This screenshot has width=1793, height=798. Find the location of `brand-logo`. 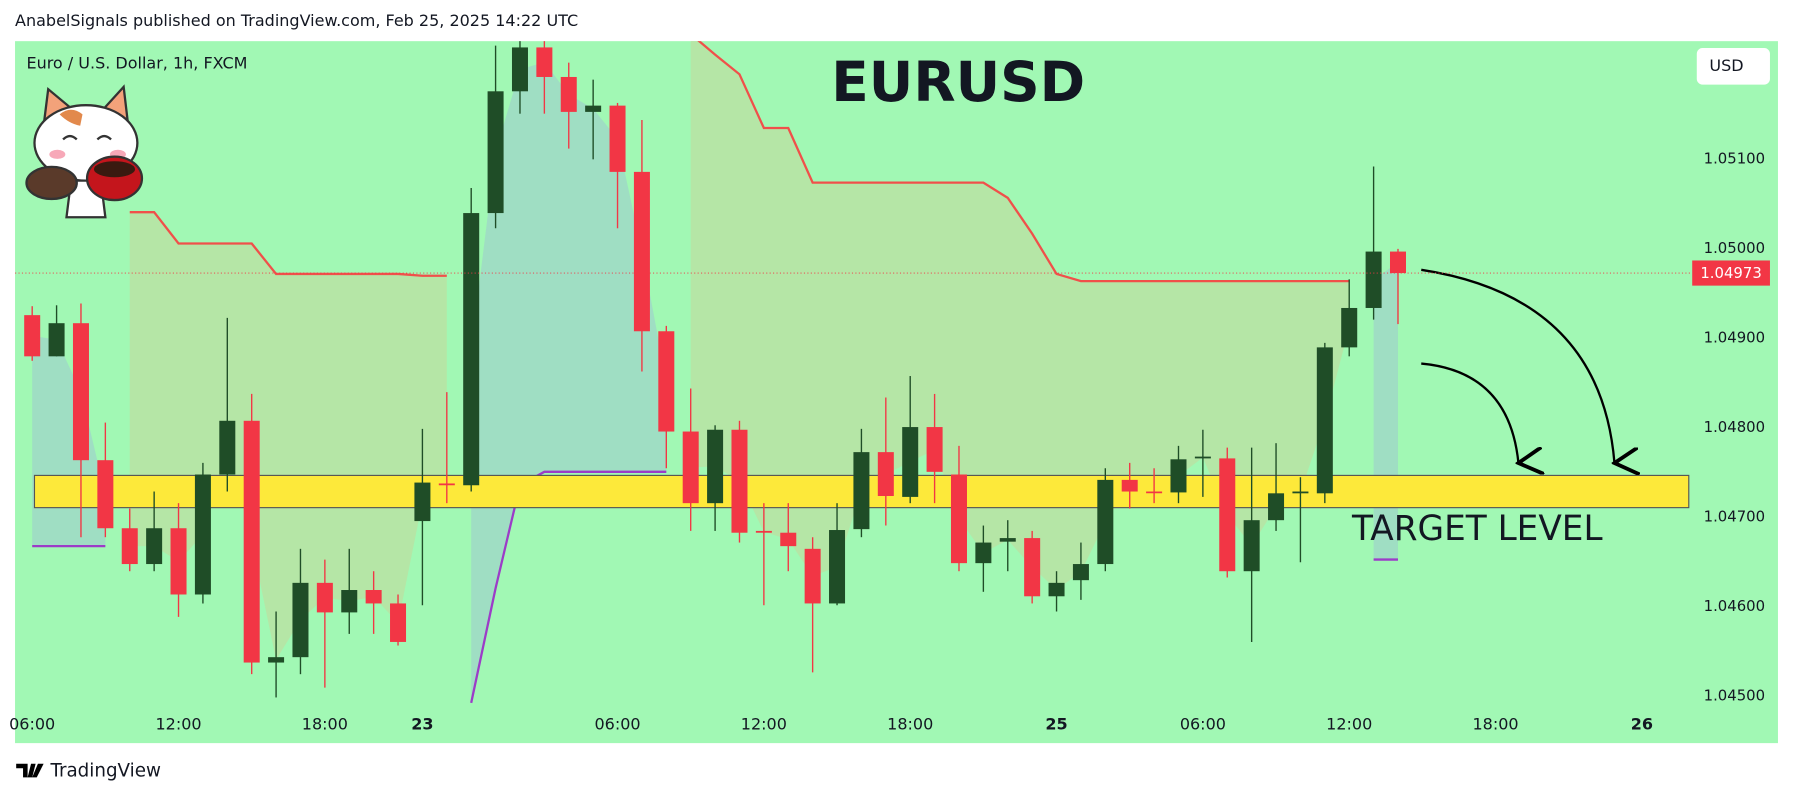

brand-logo is located at coordinates (18, 770).